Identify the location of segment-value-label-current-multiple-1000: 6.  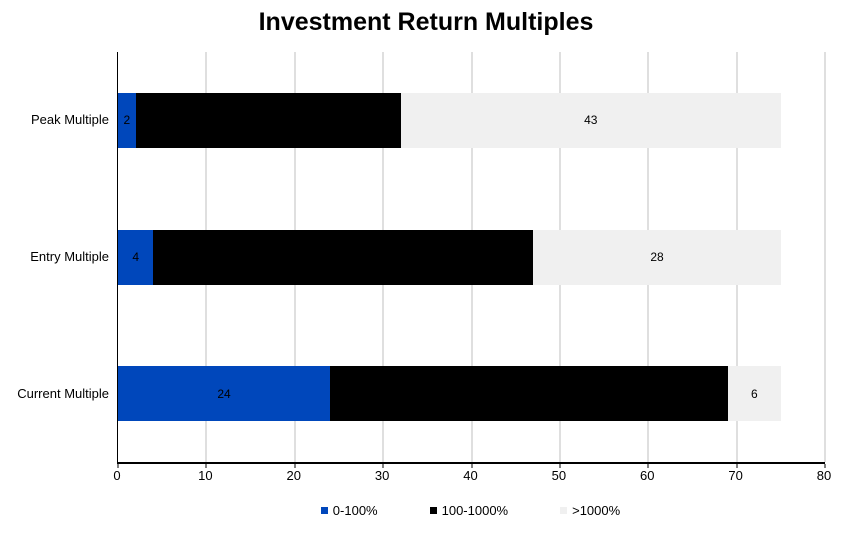
(754, 393).